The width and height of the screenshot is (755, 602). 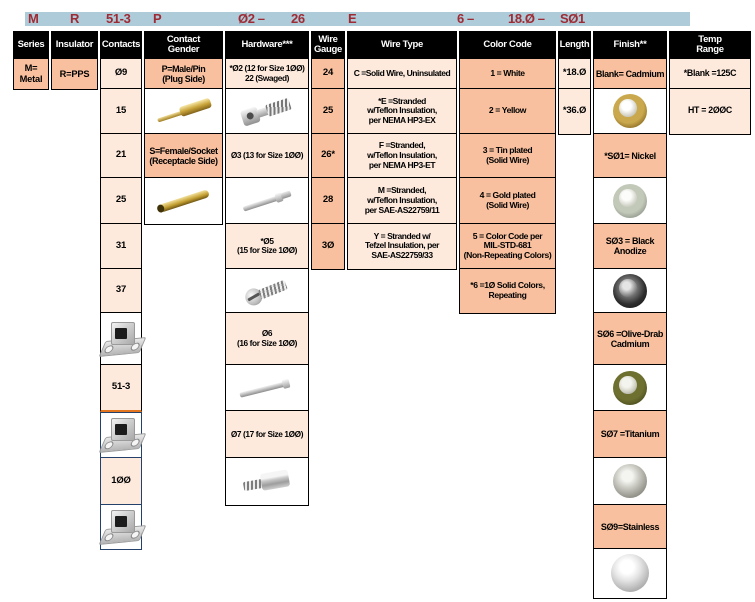 I want to click on long-guide-pin-image, so click(x=267, y=388).